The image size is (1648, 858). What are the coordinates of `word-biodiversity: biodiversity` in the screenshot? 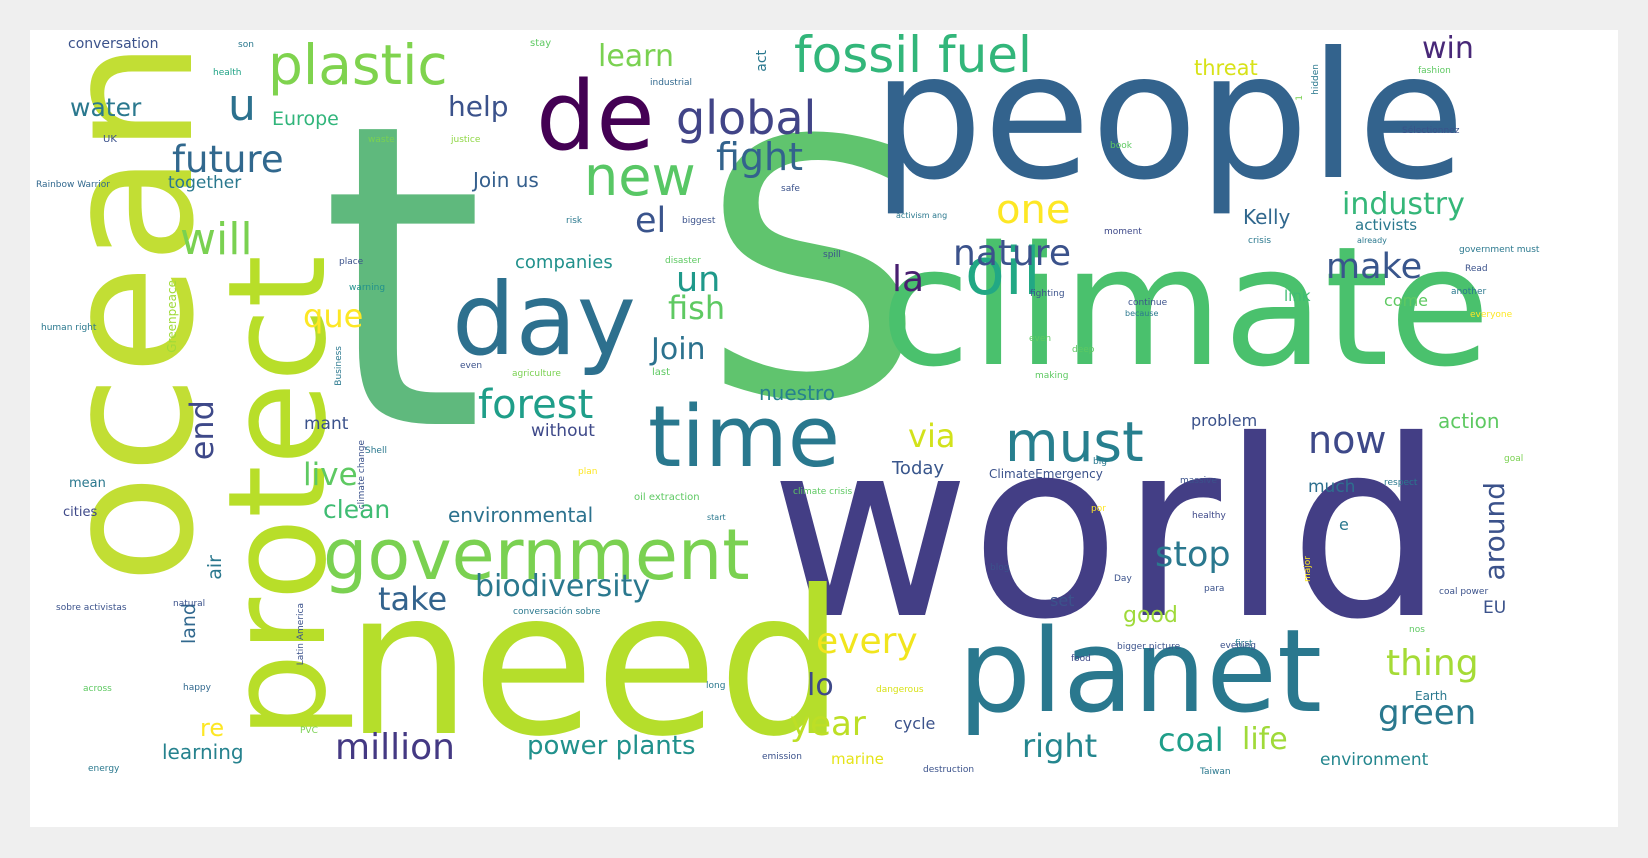 It's located at (563, 586).